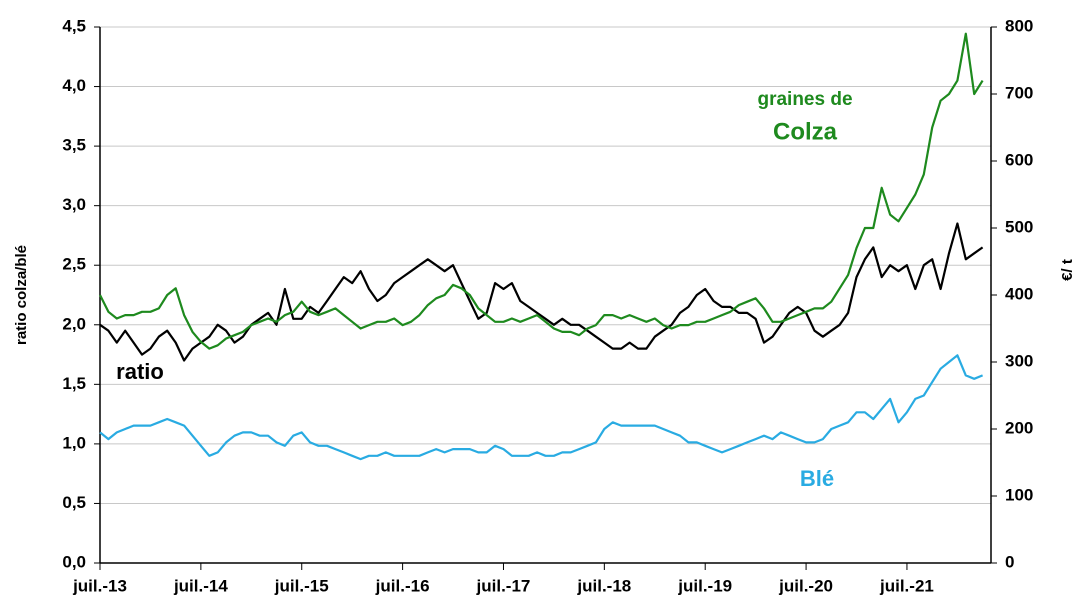  What do you see at coordinates (1067, 270) in the screenshot?
I see `y2-axis-label: €/ t` at bounding box center [1067, 270].